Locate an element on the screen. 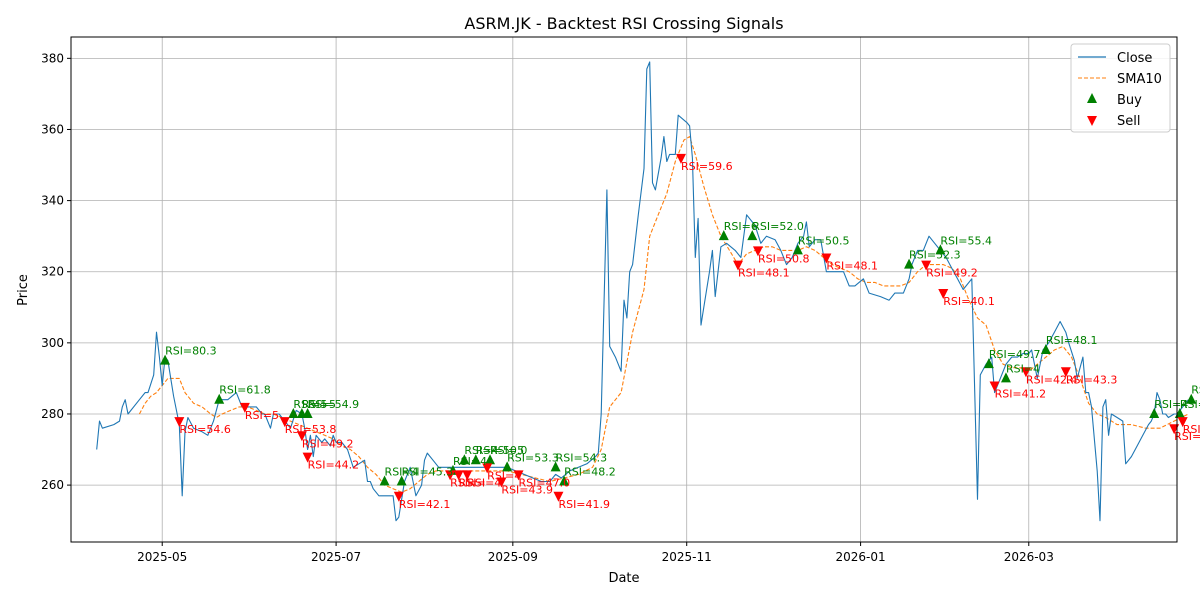 This screenshot has width=1200, height=600. y-tick-label: 360 is located at coordinates (52, 129).